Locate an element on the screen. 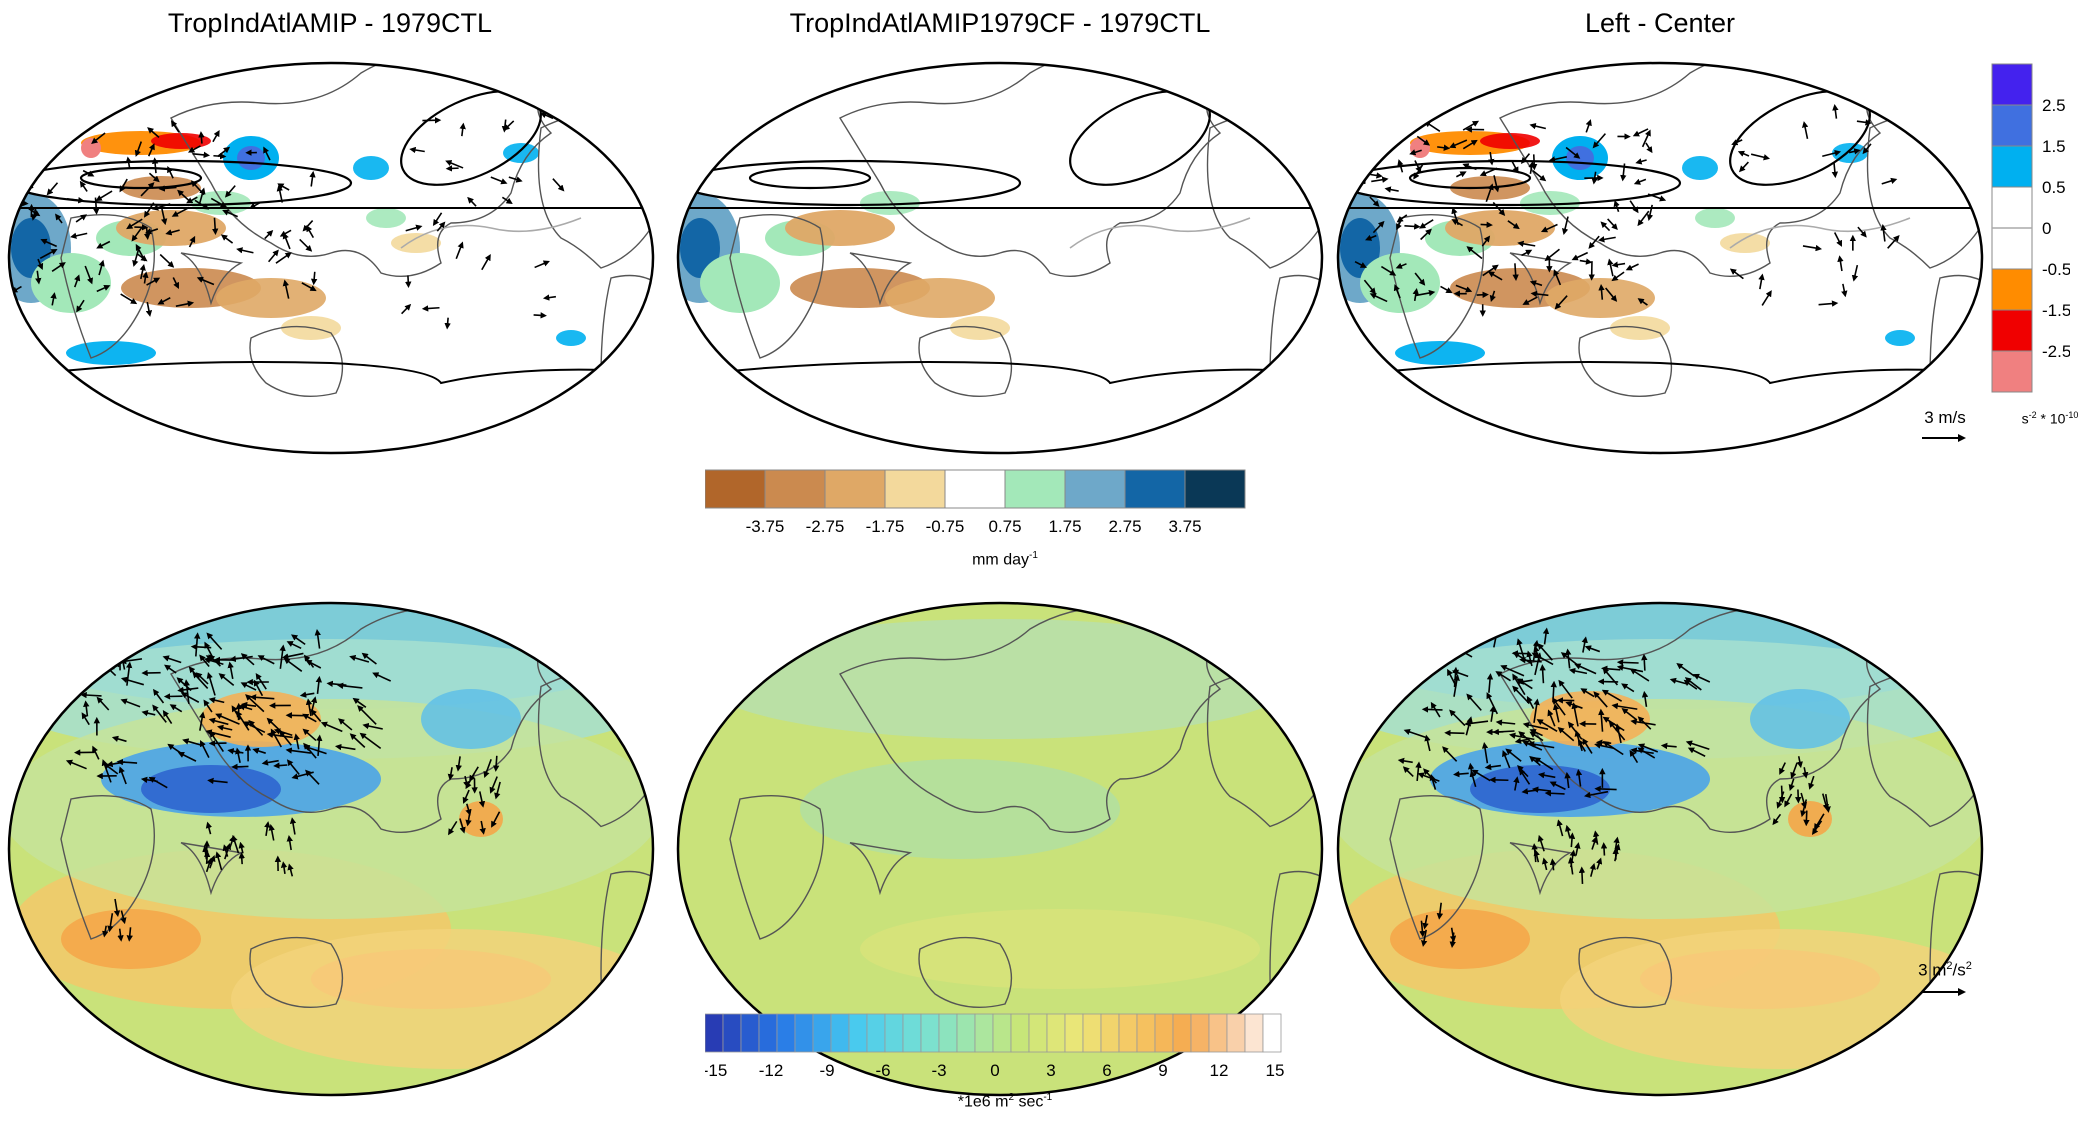 Image resolution: width=2094 pixels, height=1123 pixels. panel-title-left: TropIndAtlAMIP - 1979CTL is located at coordinates (330, 23).